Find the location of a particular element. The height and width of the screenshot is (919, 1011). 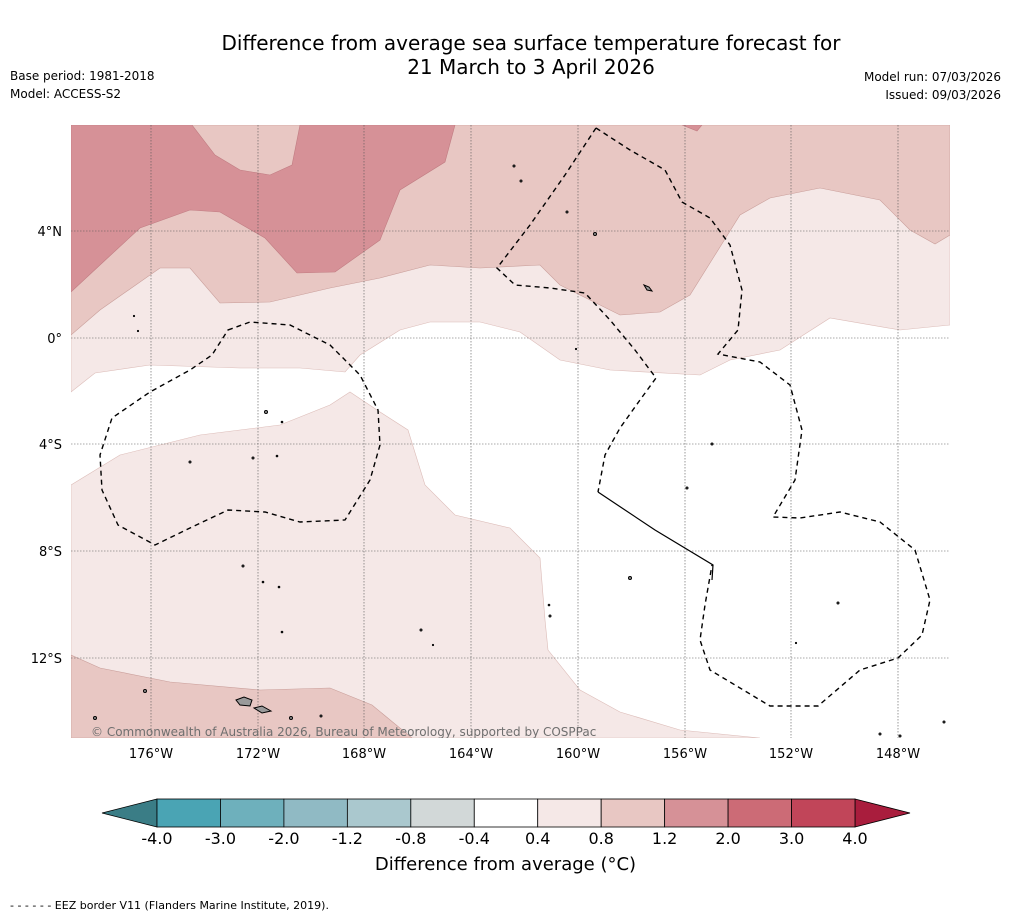

colorbar-tick-label: -4.0 is located at coordinates (156, 838).